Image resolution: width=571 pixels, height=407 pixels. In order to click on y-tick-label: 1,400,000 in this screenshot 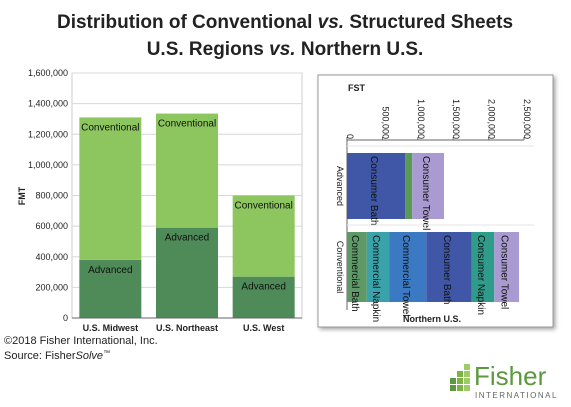, I will do `click(48, 104)`.